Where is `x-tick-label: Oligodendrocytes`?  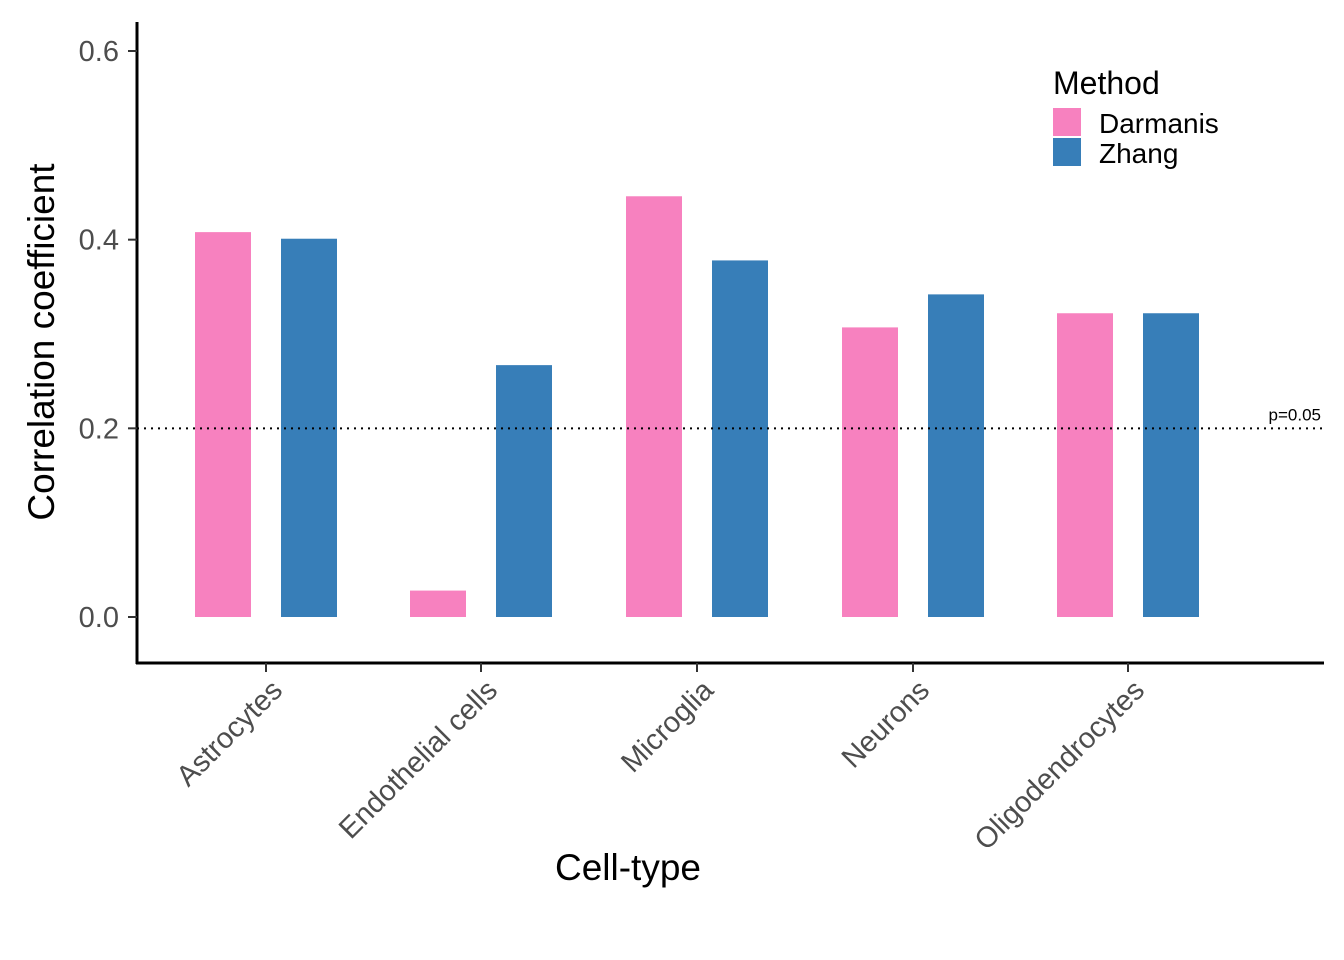
x-tick-label: Oligodendrocytes is located at coordinates (1060, 765).